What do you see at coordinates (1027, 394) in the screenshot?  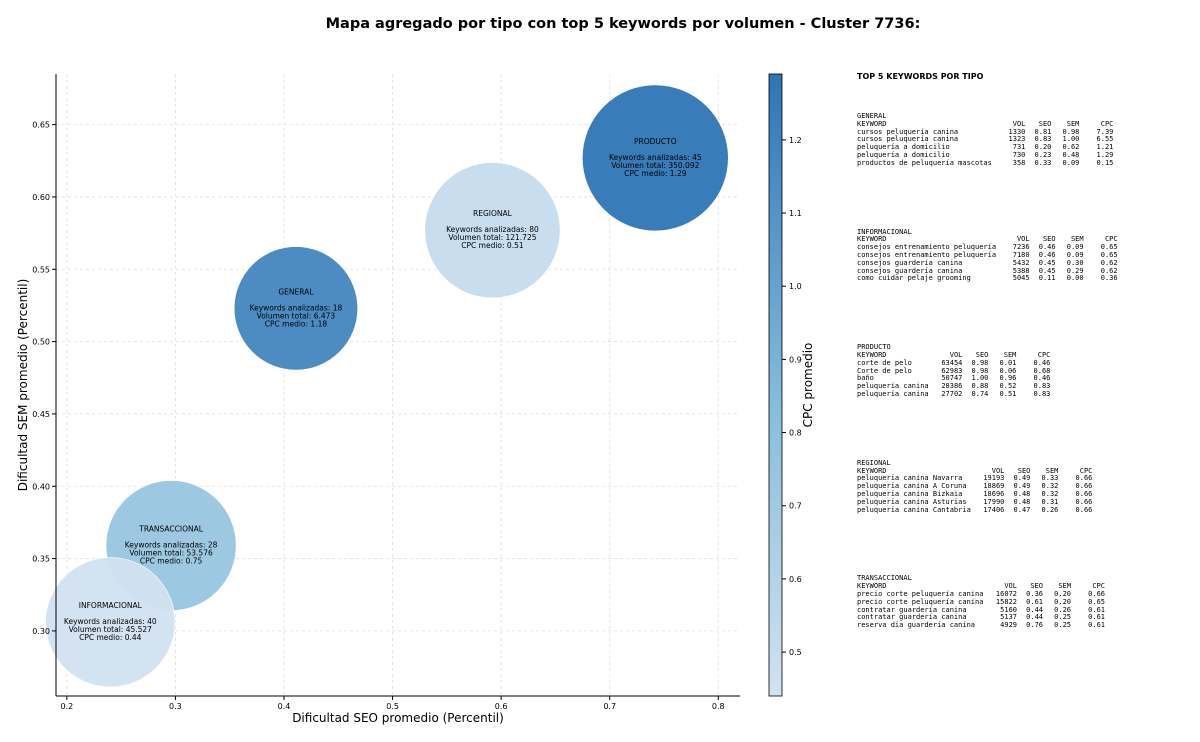 I see `keyword-row: peluquería canina 27702 0.74 0.51 0.83` at bounding box center [1027, 394].